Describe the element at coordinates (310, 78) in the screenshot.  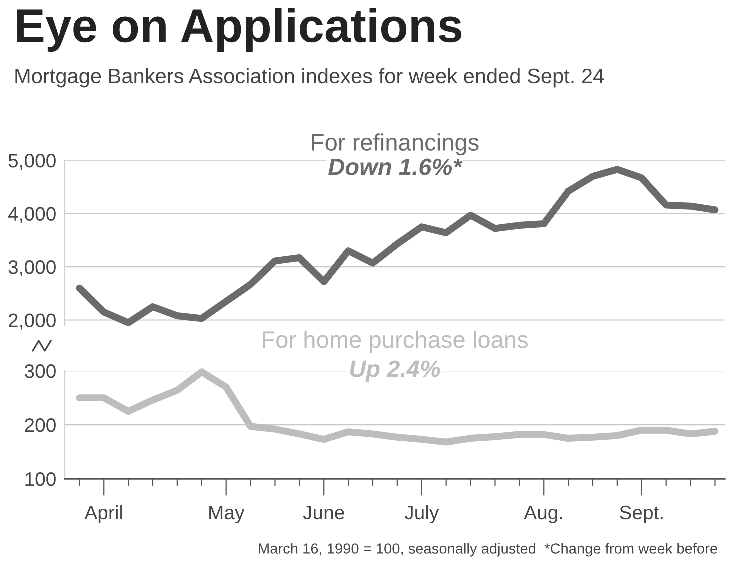
I see `chart-subtitle: Mortgage Bankers Association indexes for week ended Sept. 24` at that location.